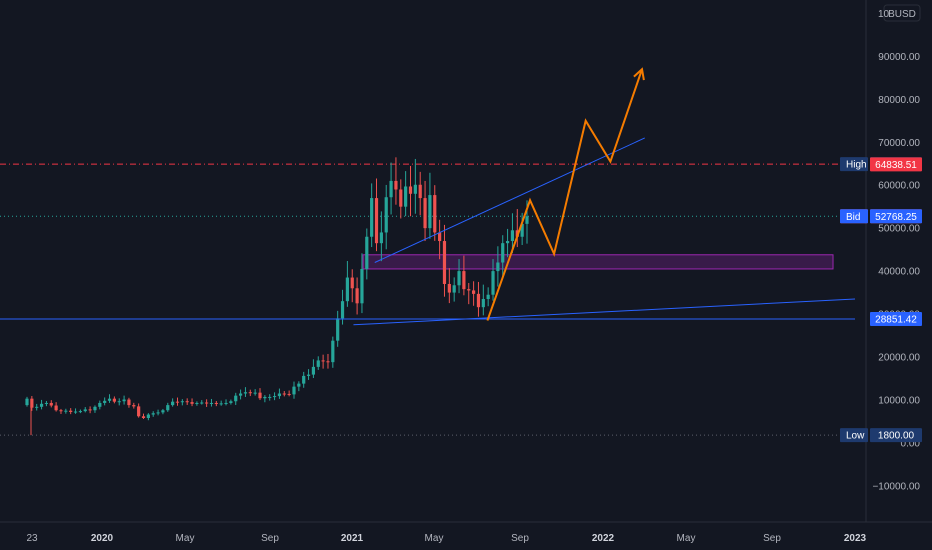  What do you see at coordinates (899, 272) in the screenshot?
I see `price-tick-label: 40000.00` at bounding box center [899, 272].